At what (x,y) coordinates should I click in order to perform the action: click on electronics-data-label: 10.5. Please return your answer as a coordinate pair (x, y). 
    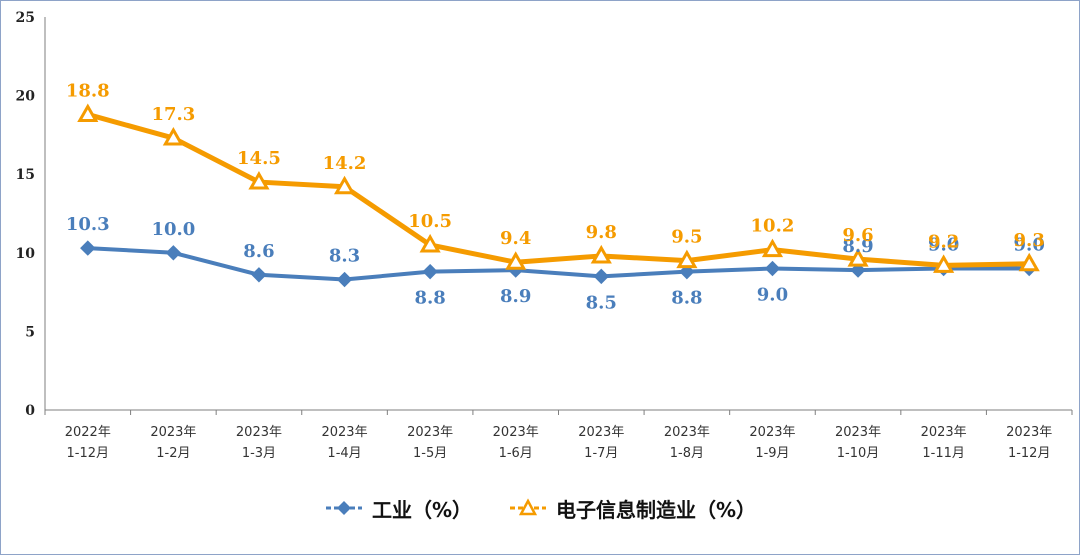
    Looking at the image, I should click on (430, 221).